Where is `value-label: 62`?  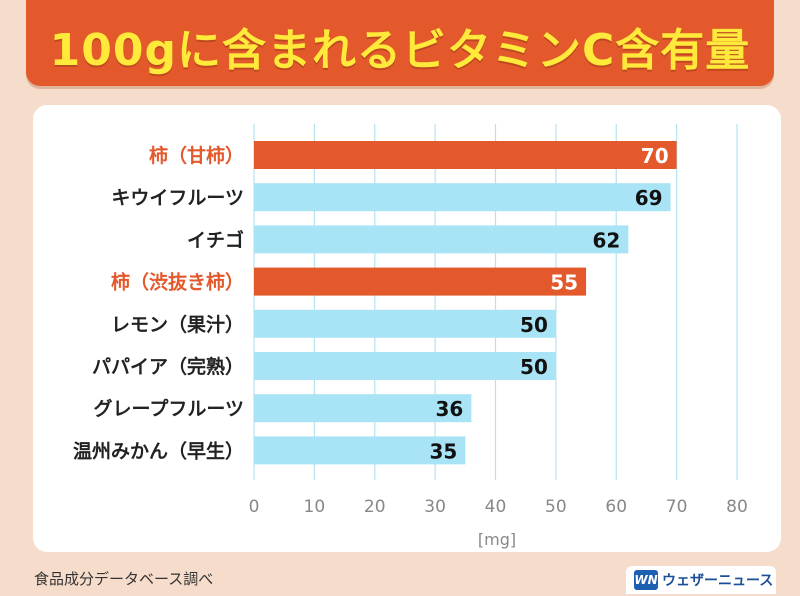 value-label: 62 is located at coordinates (606, 240).